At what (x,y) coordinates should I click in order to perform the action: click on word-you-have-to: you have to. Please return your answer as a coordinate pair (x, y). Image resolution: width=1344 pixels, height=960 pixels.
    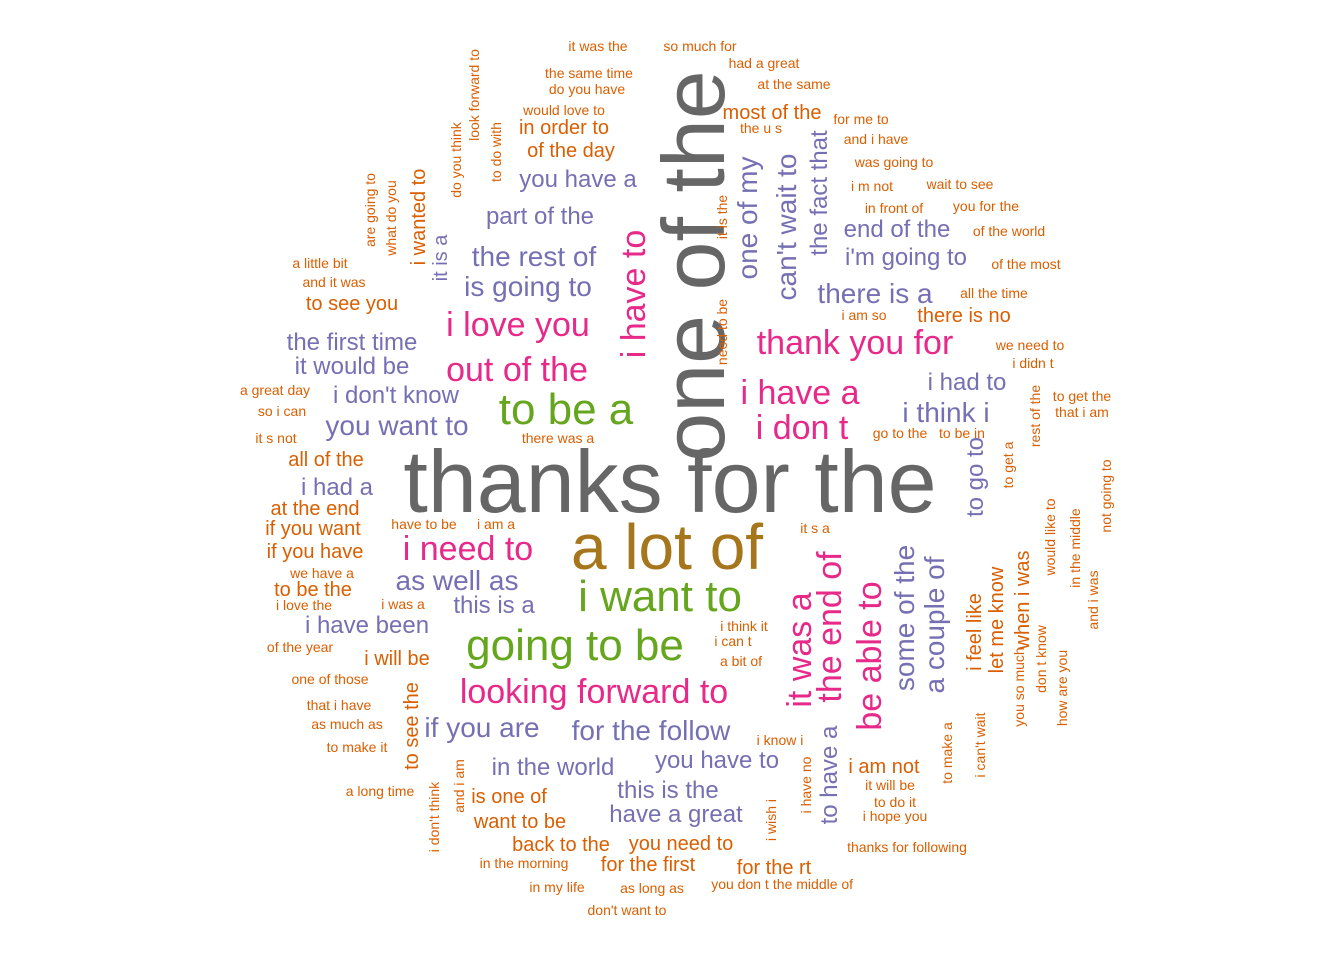
    Looking at the image, I should click on (717, 760).